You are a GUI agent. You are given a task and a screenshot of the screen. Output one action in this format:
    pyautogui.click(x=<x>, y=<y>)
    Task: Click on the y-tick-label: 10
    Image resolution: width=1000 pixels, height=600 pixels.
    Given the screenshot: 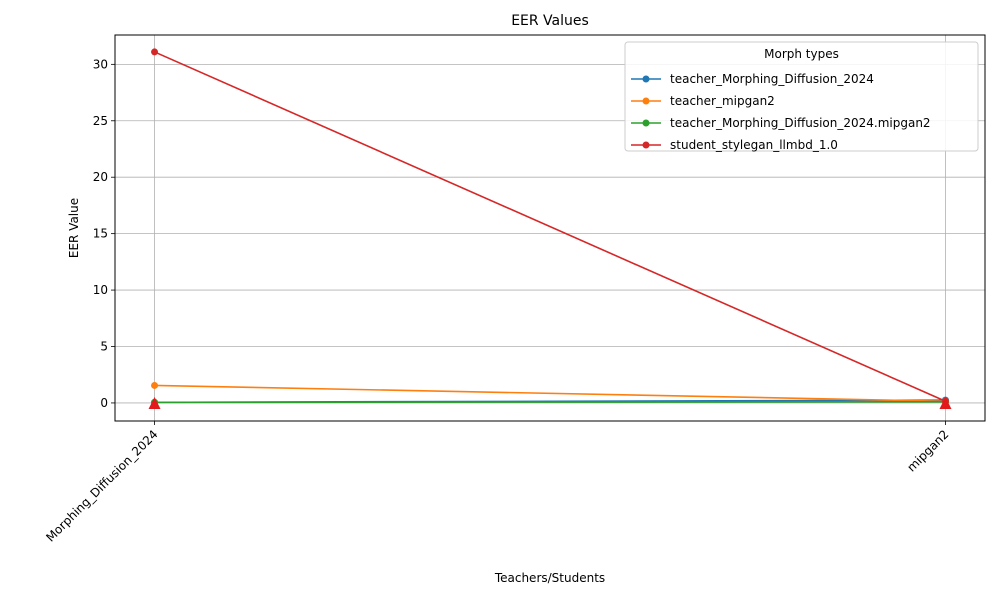 What is the action you would take?
    pyautogui.click(x=100, y=290)
    